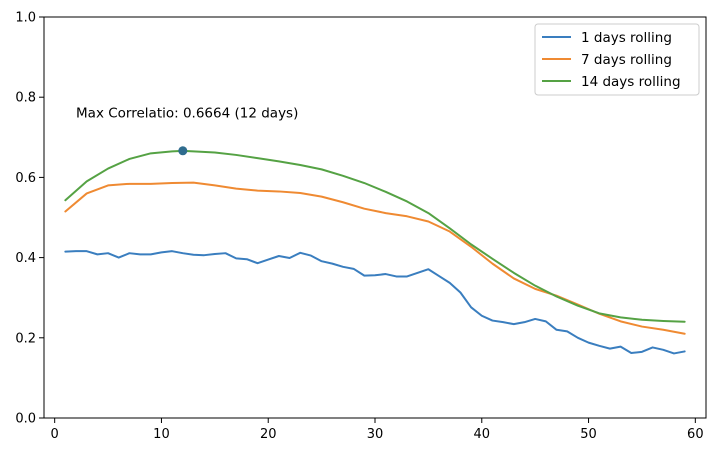  Describe the element at coordinates (29, 219) in the screenshot. I see `y-axis: 0.0 0.2 0.4 0.6 0.8 1.0` at that location.